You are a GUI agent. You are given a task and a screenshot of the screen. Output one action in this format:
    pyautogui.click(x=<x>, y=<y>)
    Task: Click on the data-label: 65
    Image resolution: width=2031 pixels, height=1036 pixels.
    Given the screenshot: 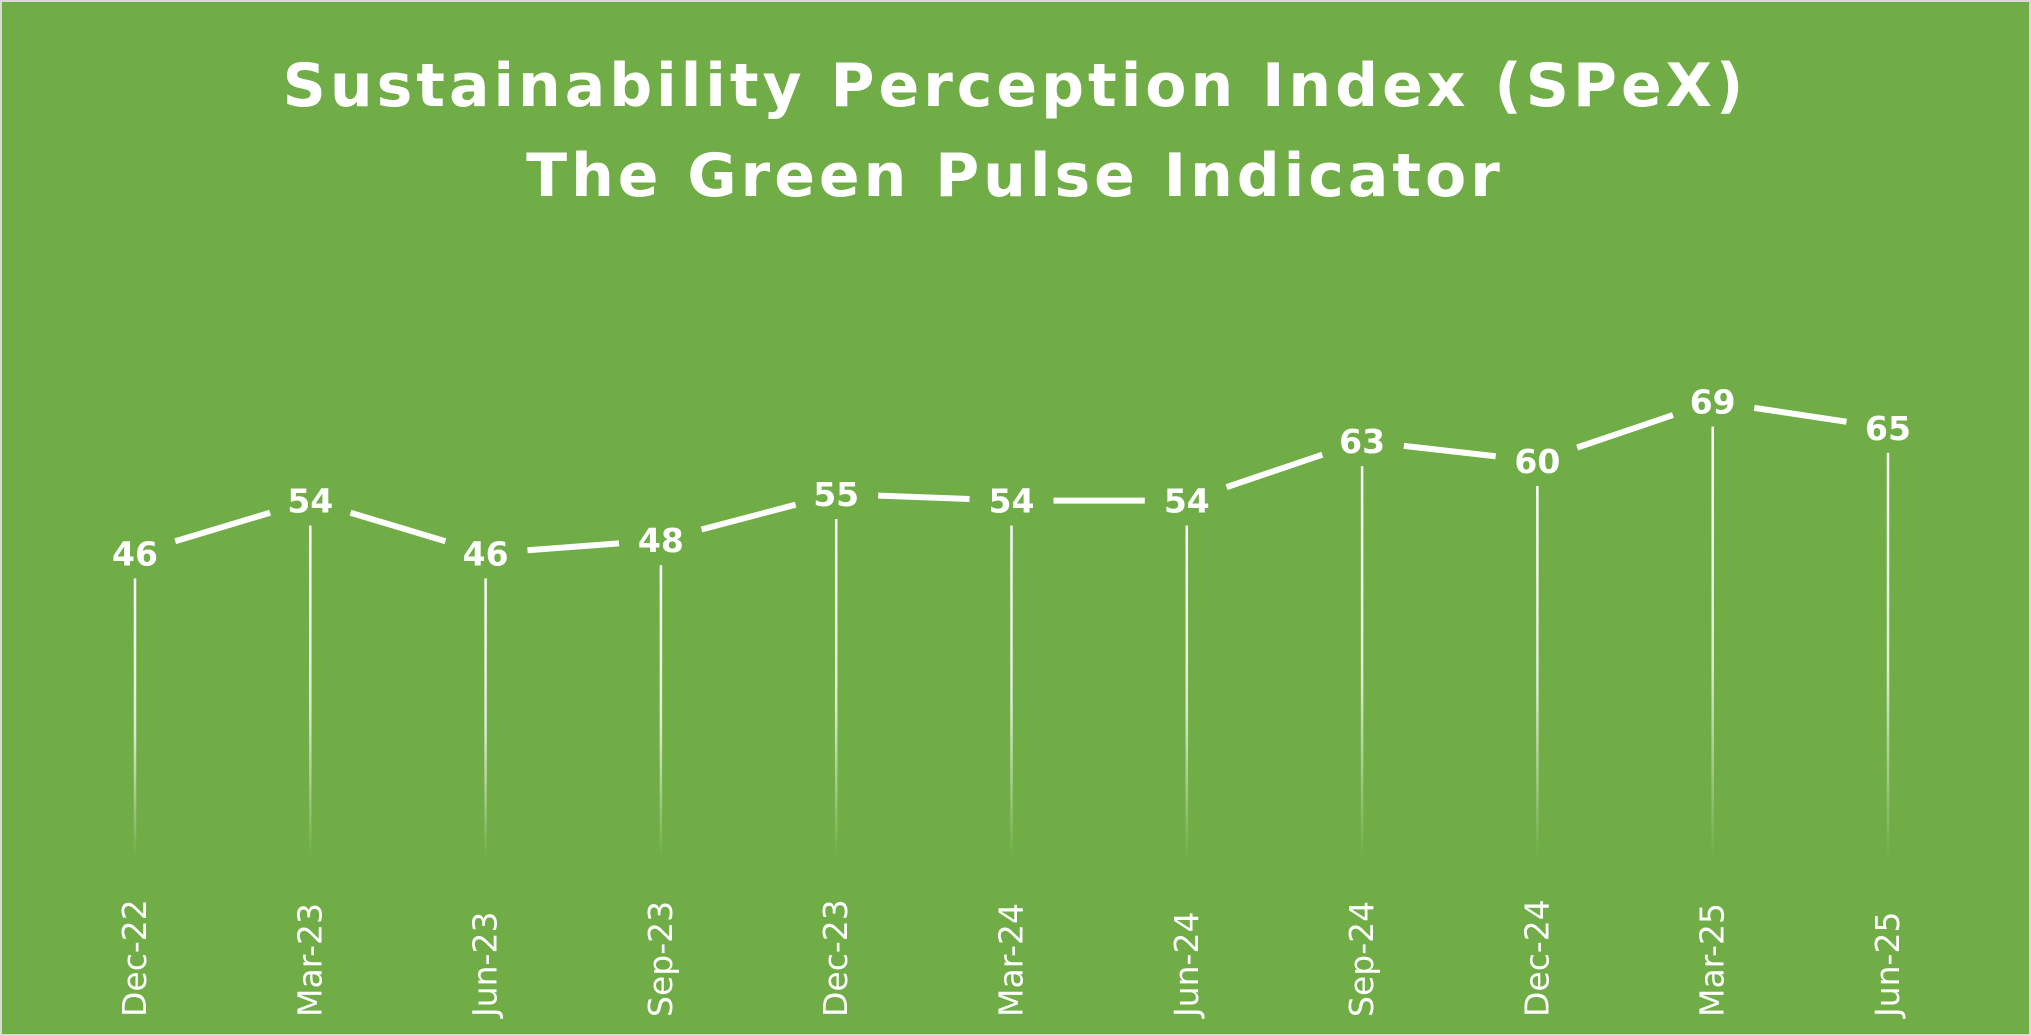 What is the action you would take?
    pyautogui.click(x=1888, y=428)
    